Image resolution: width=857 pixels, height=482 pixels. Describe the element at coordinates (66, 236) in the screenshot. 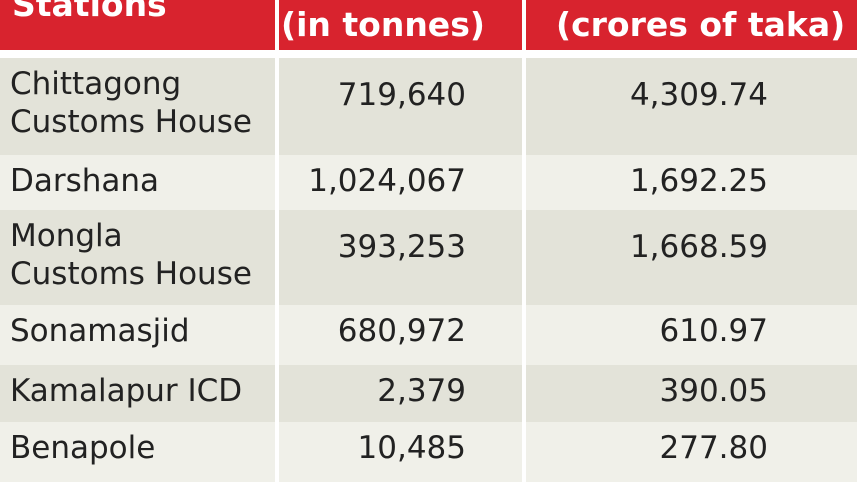

I see `station-line: Mongla` at that location.